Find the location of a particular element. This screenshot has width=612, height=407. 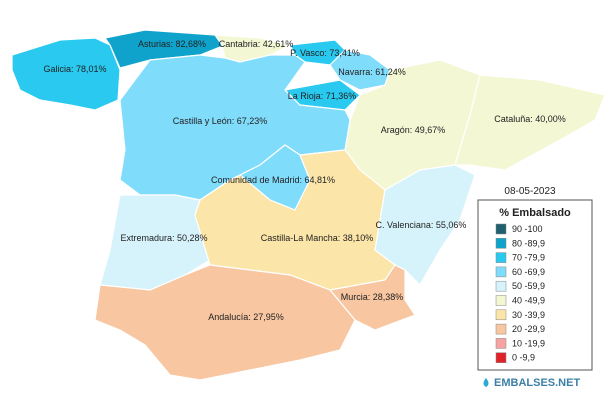

brand: EMBALSES.NET is located at coordinates (537, 383).